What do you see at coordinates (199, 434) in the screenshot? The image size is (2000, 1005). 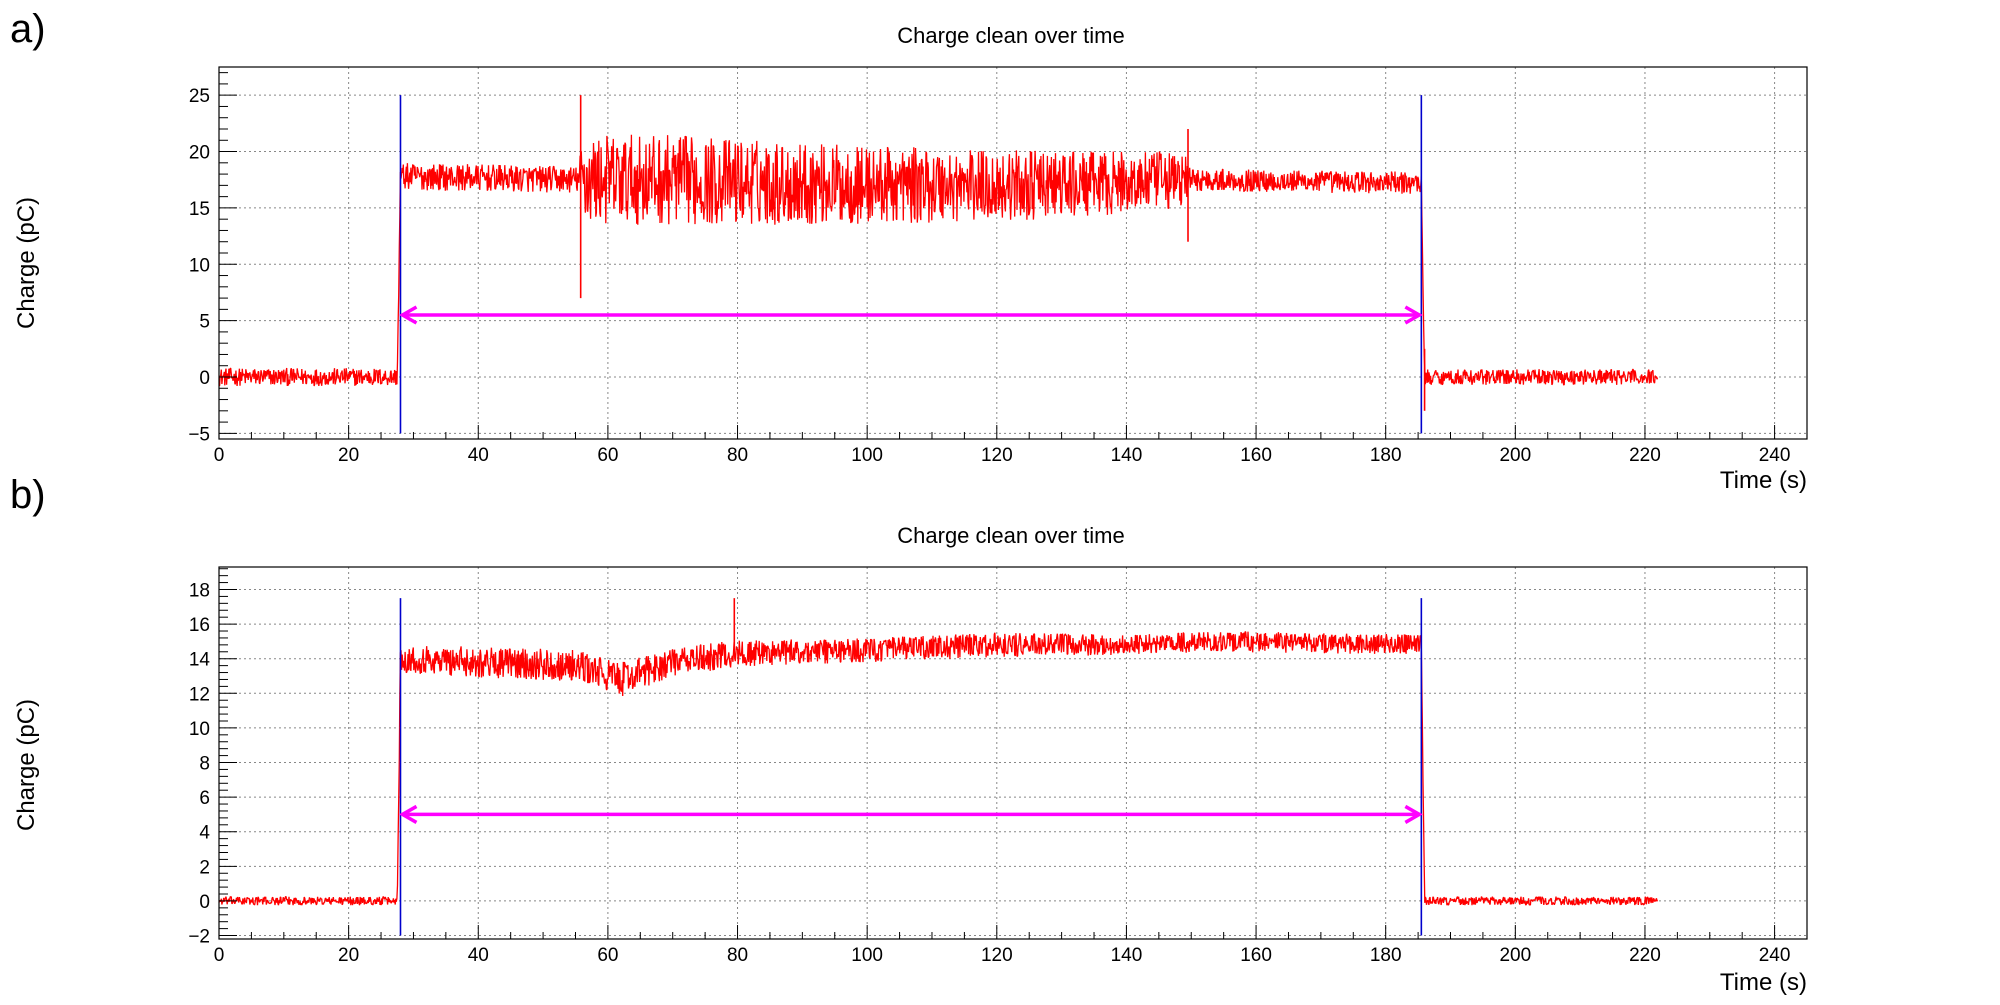 I see `a-y-tick-label: −5` at bounding box center [199, 434].